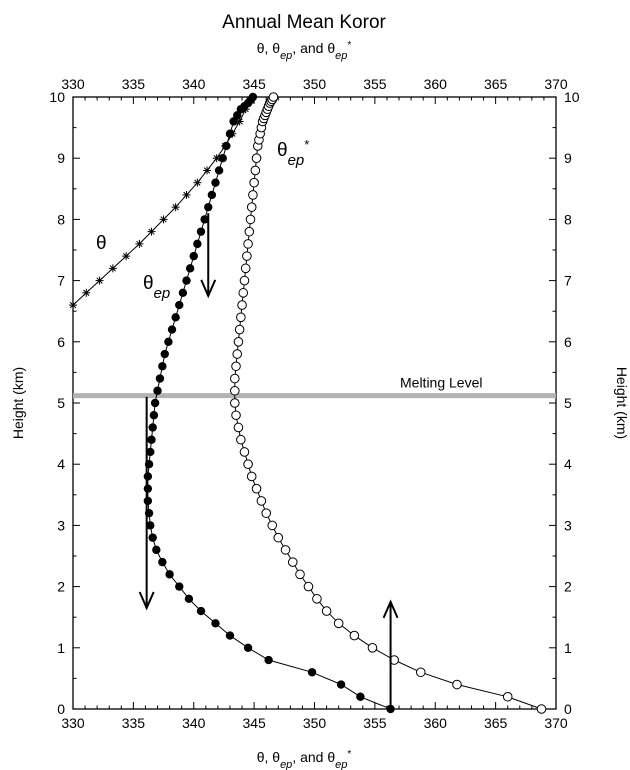  What do you see at coordinates (375, 84) in the screenshot?
I see `x-tick-label-top: 355` at bounding box center [375, 84].